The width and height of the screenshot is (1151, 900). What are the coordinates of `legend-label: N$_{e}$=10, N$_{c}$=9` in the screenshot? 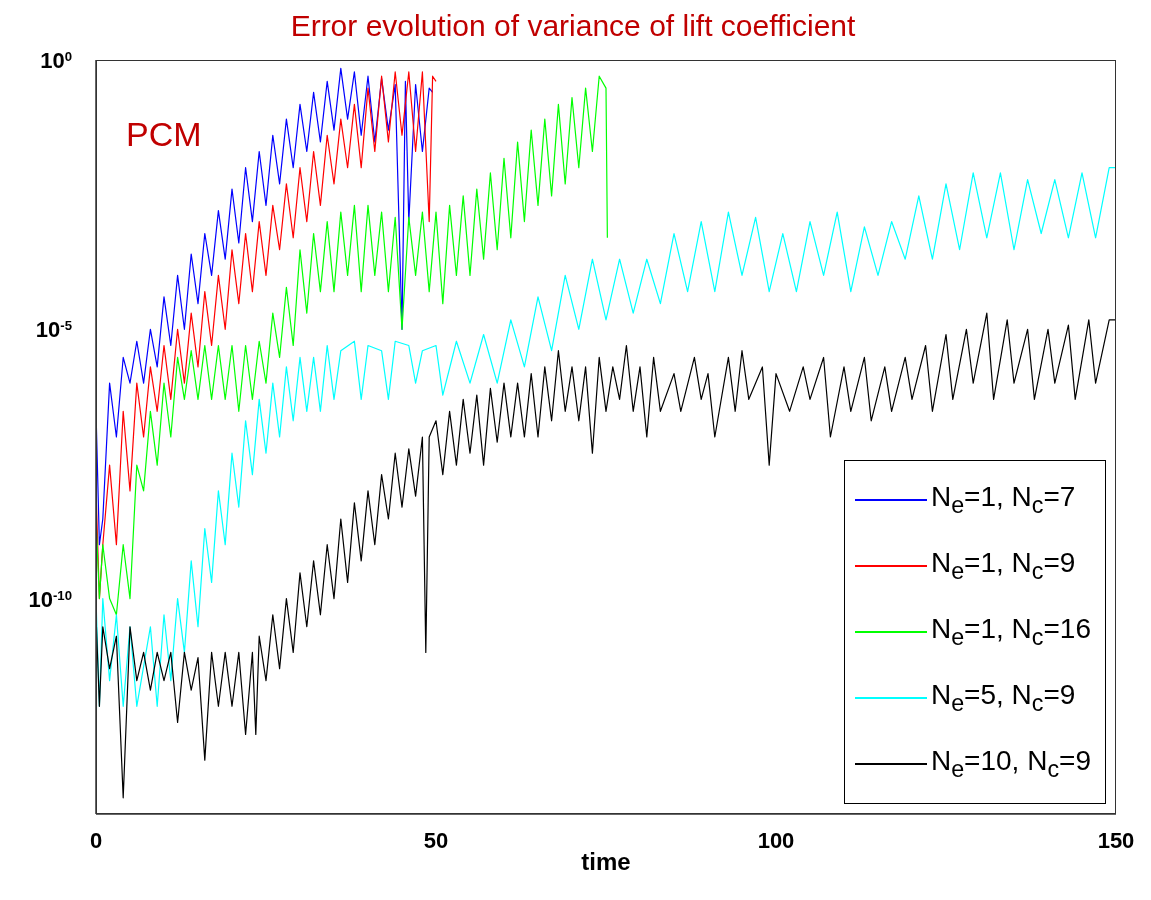 It's located at (1010, 764).